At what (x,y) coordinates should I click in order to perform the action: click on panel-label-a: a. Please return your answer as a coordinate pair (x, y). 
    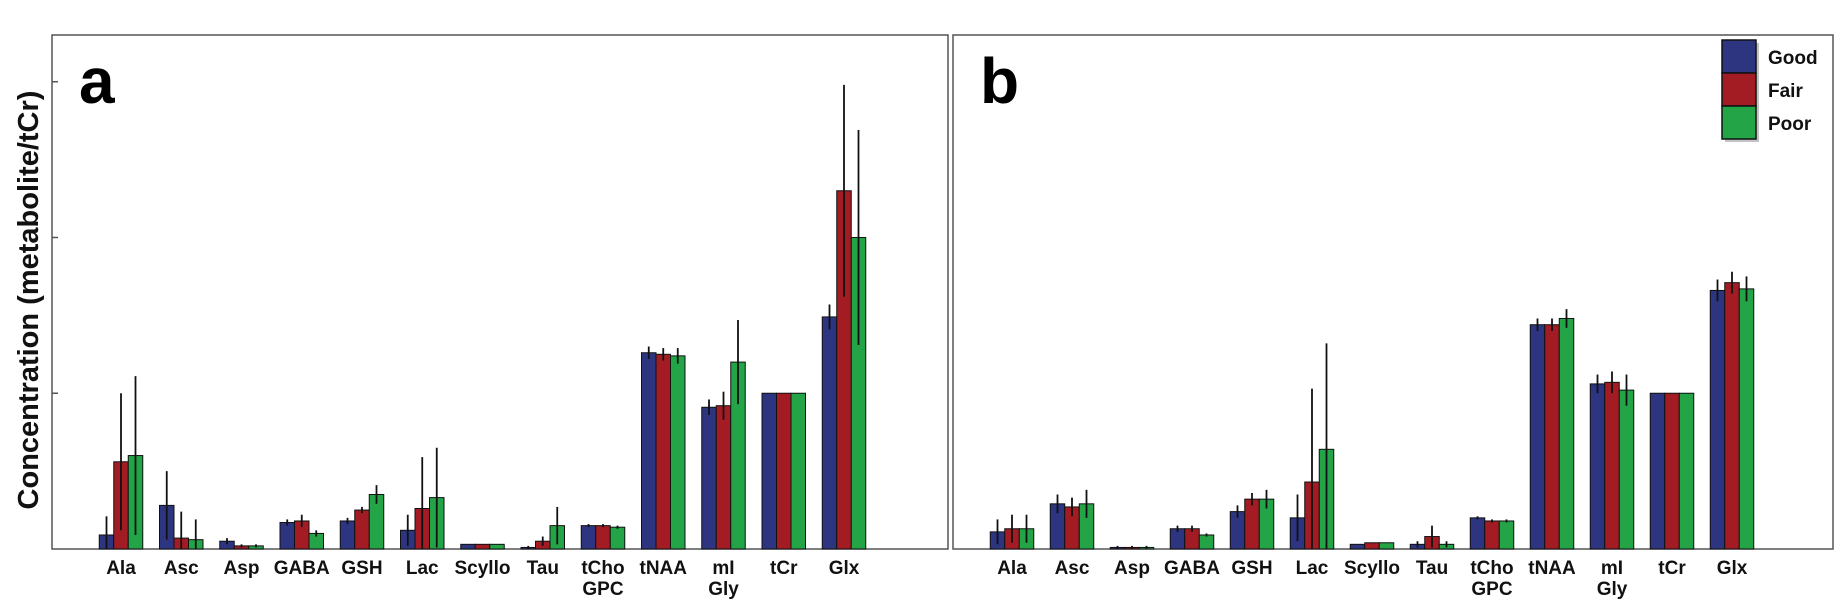
    Looking at the image, I should click on (97, 81).